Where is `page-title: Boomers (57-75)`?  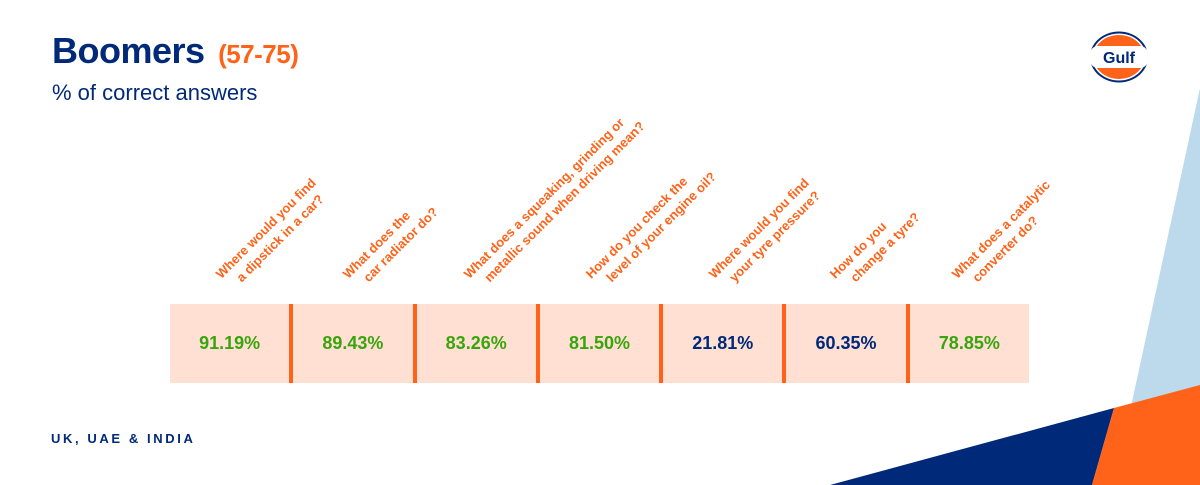 page-title: Boomers (57-75) is located at coordinates (175, 51).